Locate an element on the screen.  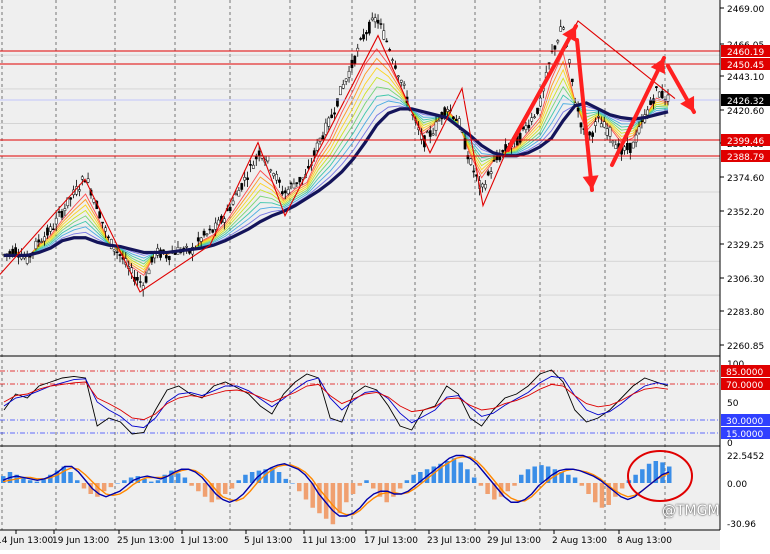
price-level-tag-label: 2460.19 is located at coordinates (745, 53).